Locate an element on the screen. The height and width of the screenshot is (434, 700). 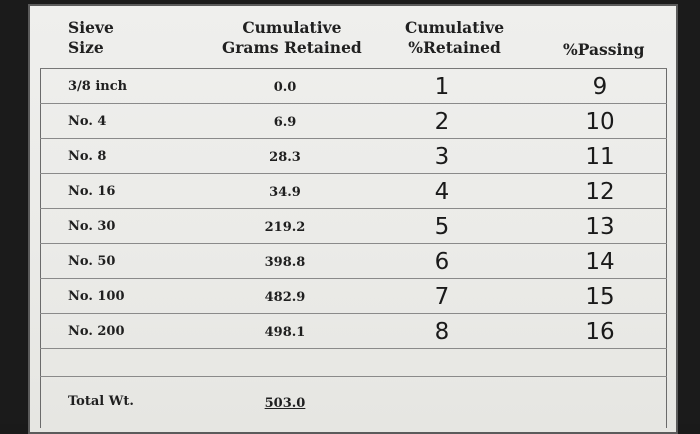
percent-retained-cell: 2 is located at coordinates (442, 122).